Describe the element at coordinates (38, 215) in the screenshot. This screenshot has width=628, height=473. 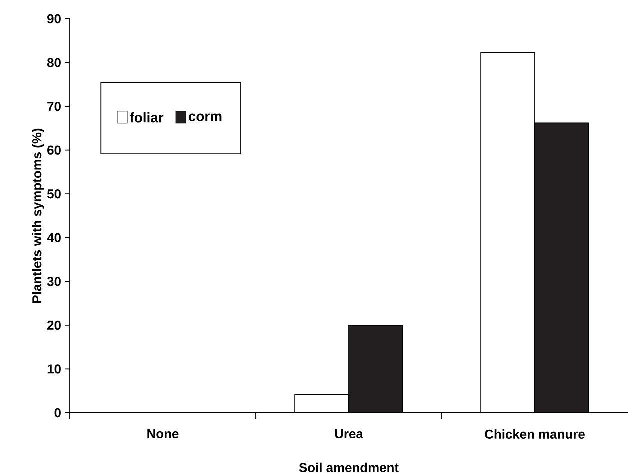
I see `y-axis-title: Plantlets with symptoms (%)` at that location.